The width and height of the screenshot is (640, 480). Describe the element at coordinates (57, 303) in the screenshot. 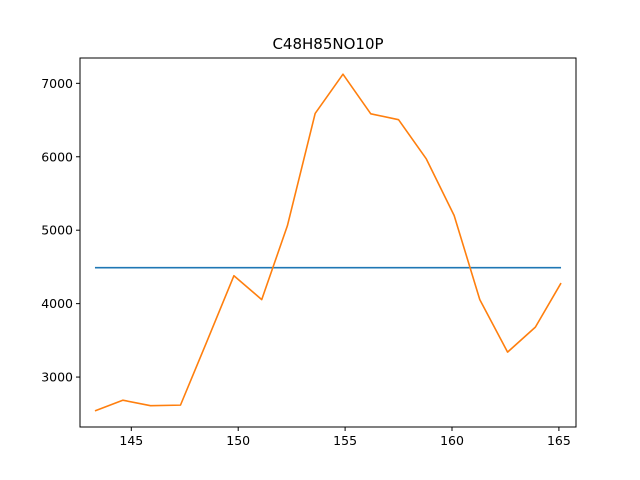

I see `y-tick-label: 4000` at that location.